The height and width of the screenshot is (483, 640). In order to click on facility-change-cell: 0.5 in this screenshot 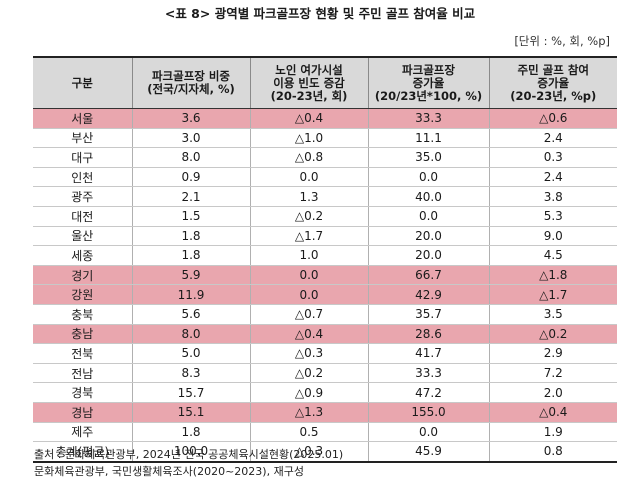, I will do `click(308, 432)`.